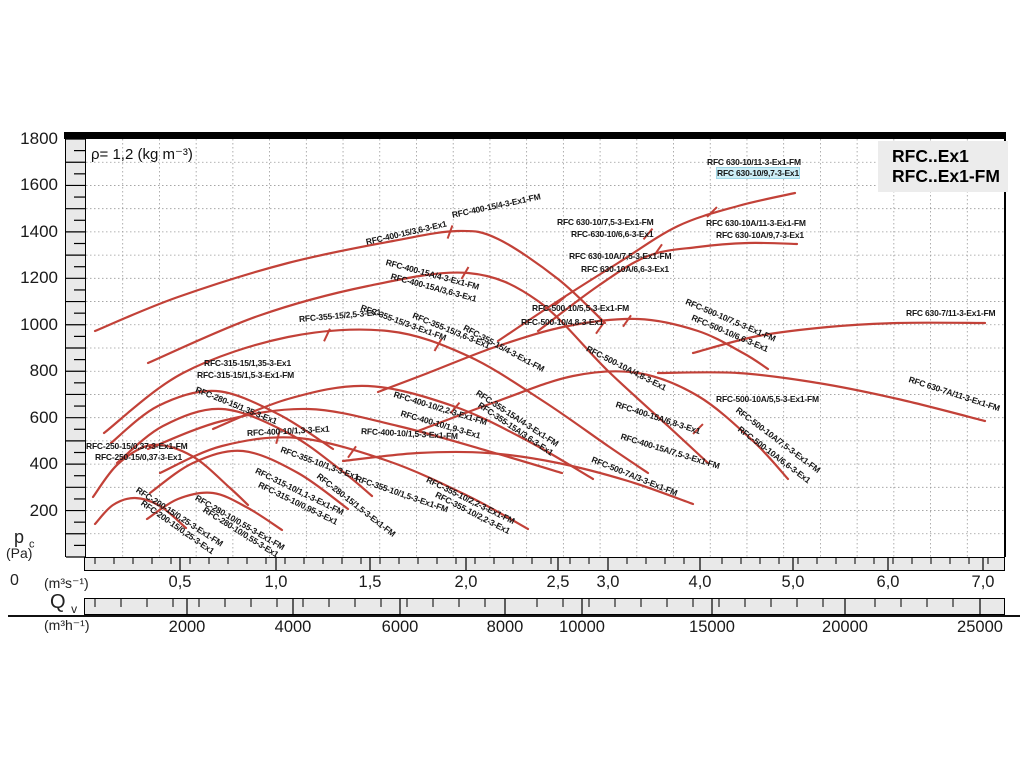  What do you see at coordinates (496, 205) in the screenshot?
I see `curve-label: RFC-400-15/4-3-Ex1-FM` at bounding box center [496, 205].